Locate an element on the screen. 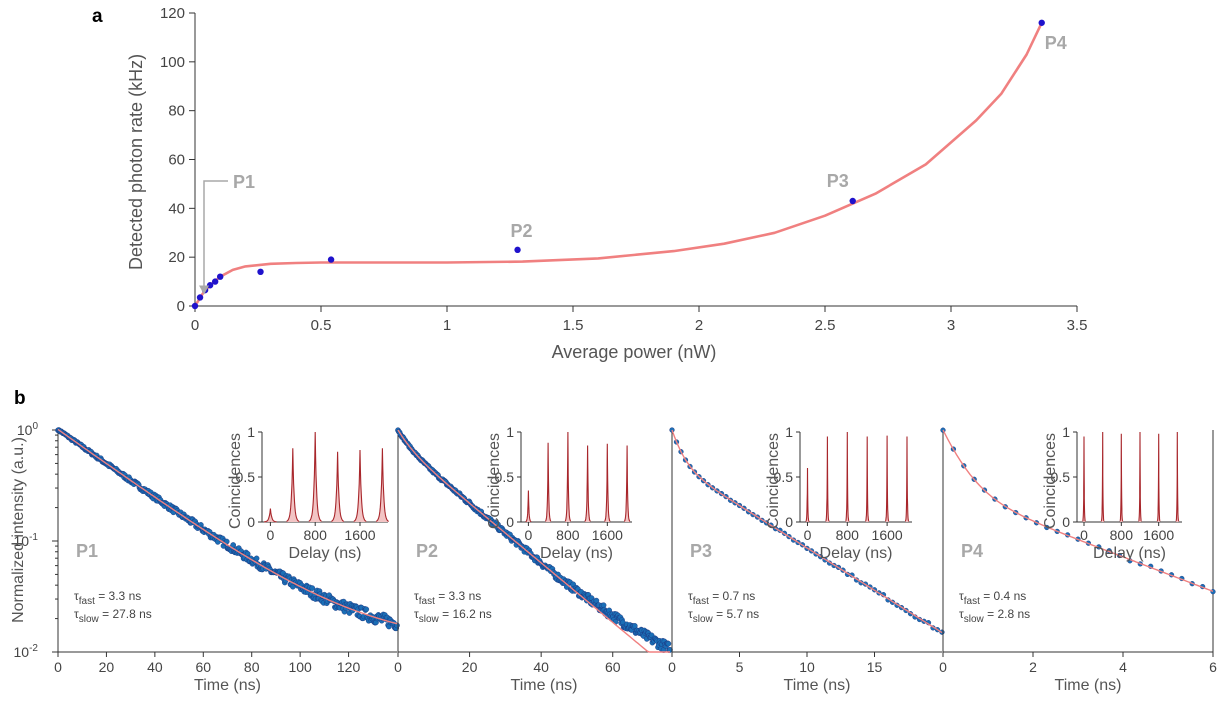  subplot-x-tick-label: 20 is located at coordinates (107, 667).